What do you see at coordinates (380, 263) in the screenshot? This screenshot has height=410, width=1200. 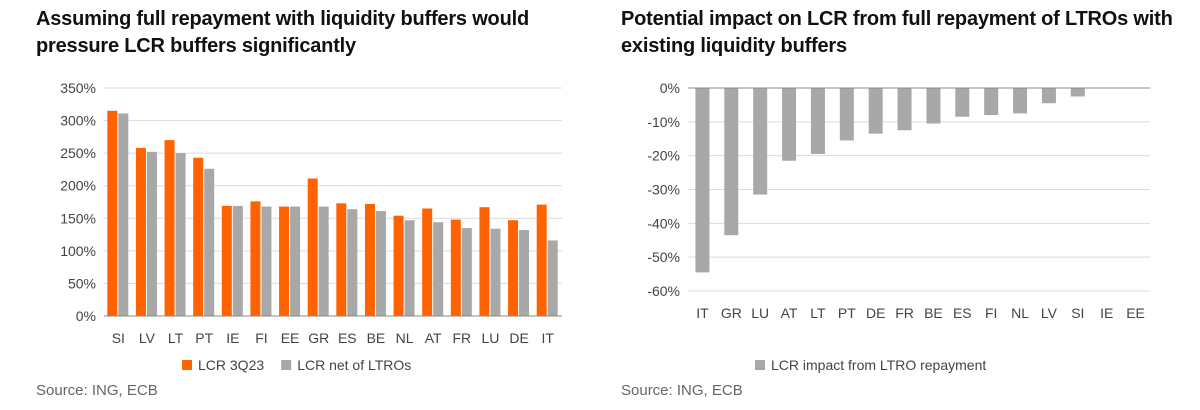 I see `bar-lcr-net-of-ltros-be` at bounding box center [380, 263].